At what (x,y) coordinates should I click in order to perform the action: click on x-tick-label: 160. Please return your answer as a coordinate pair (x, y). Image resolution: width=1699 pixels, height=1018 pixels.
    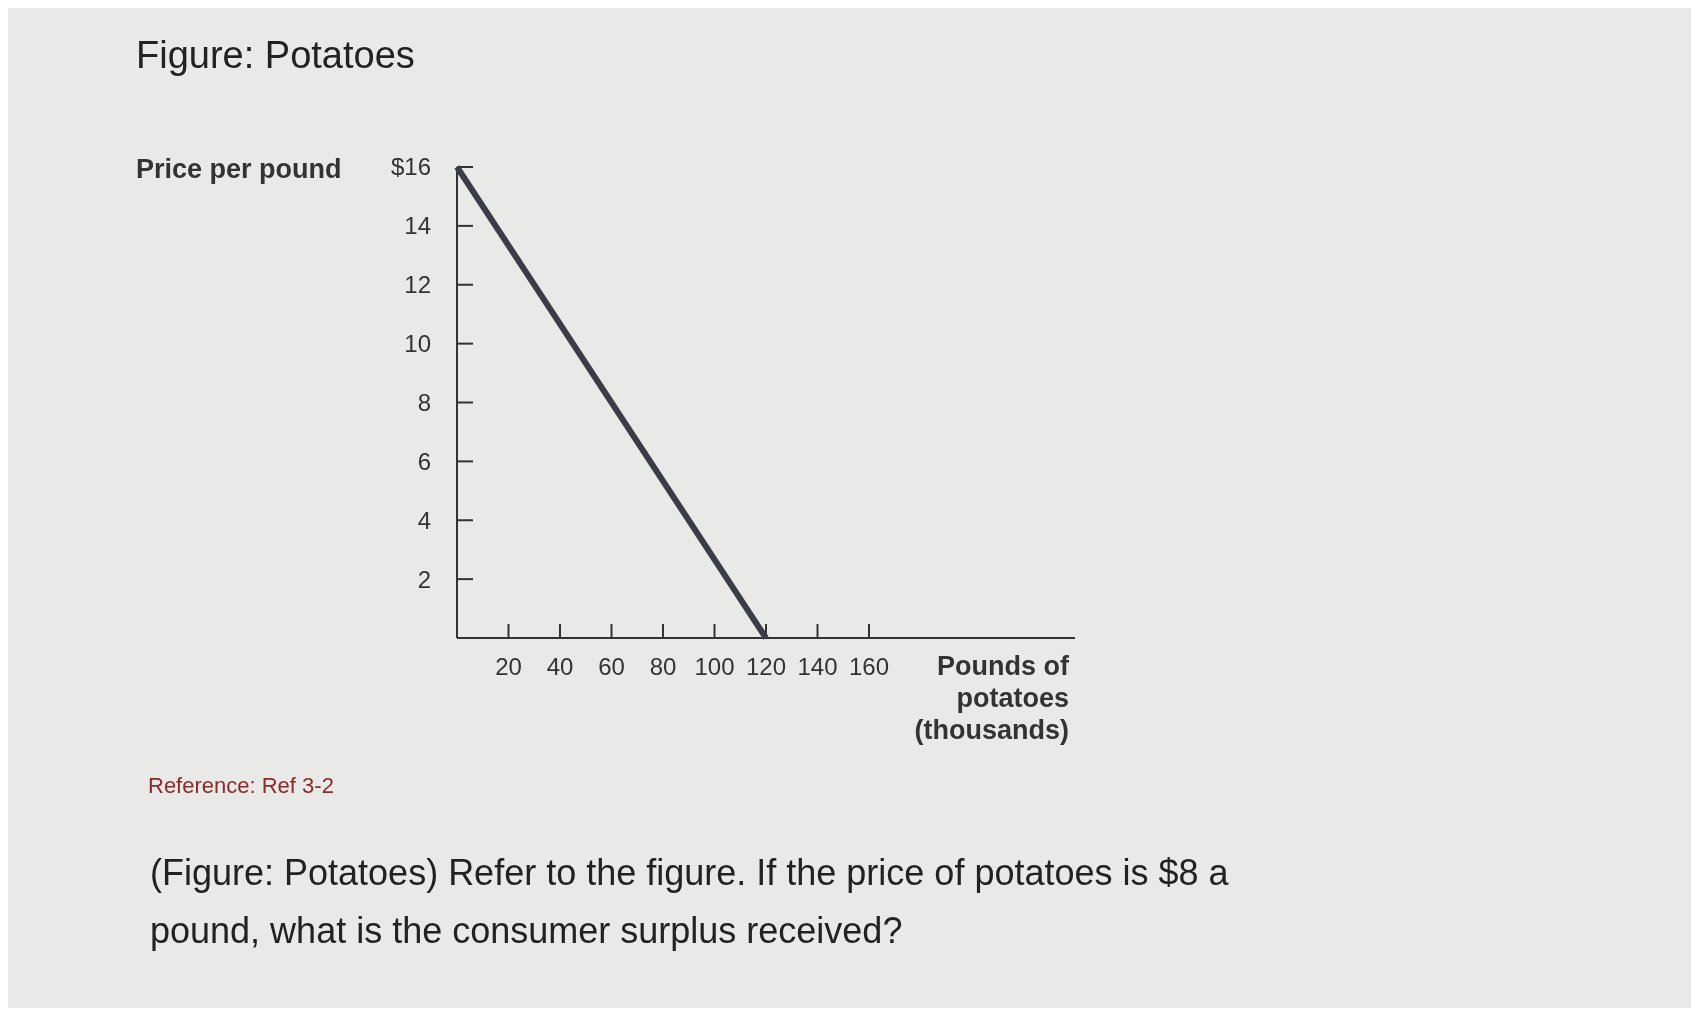
    Looking at the image, I should click on (869, 666).